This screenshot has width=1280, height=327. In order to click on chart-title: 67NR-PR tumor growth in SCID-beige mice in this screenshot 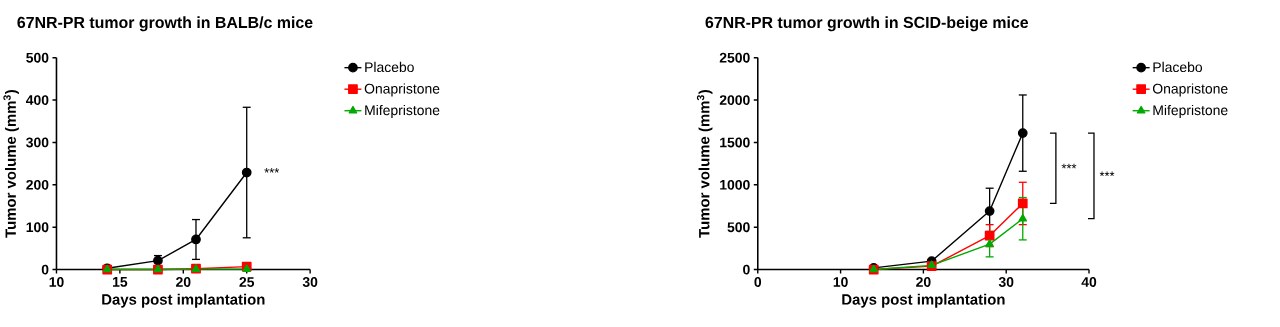, I will do `click(867, 24)`.